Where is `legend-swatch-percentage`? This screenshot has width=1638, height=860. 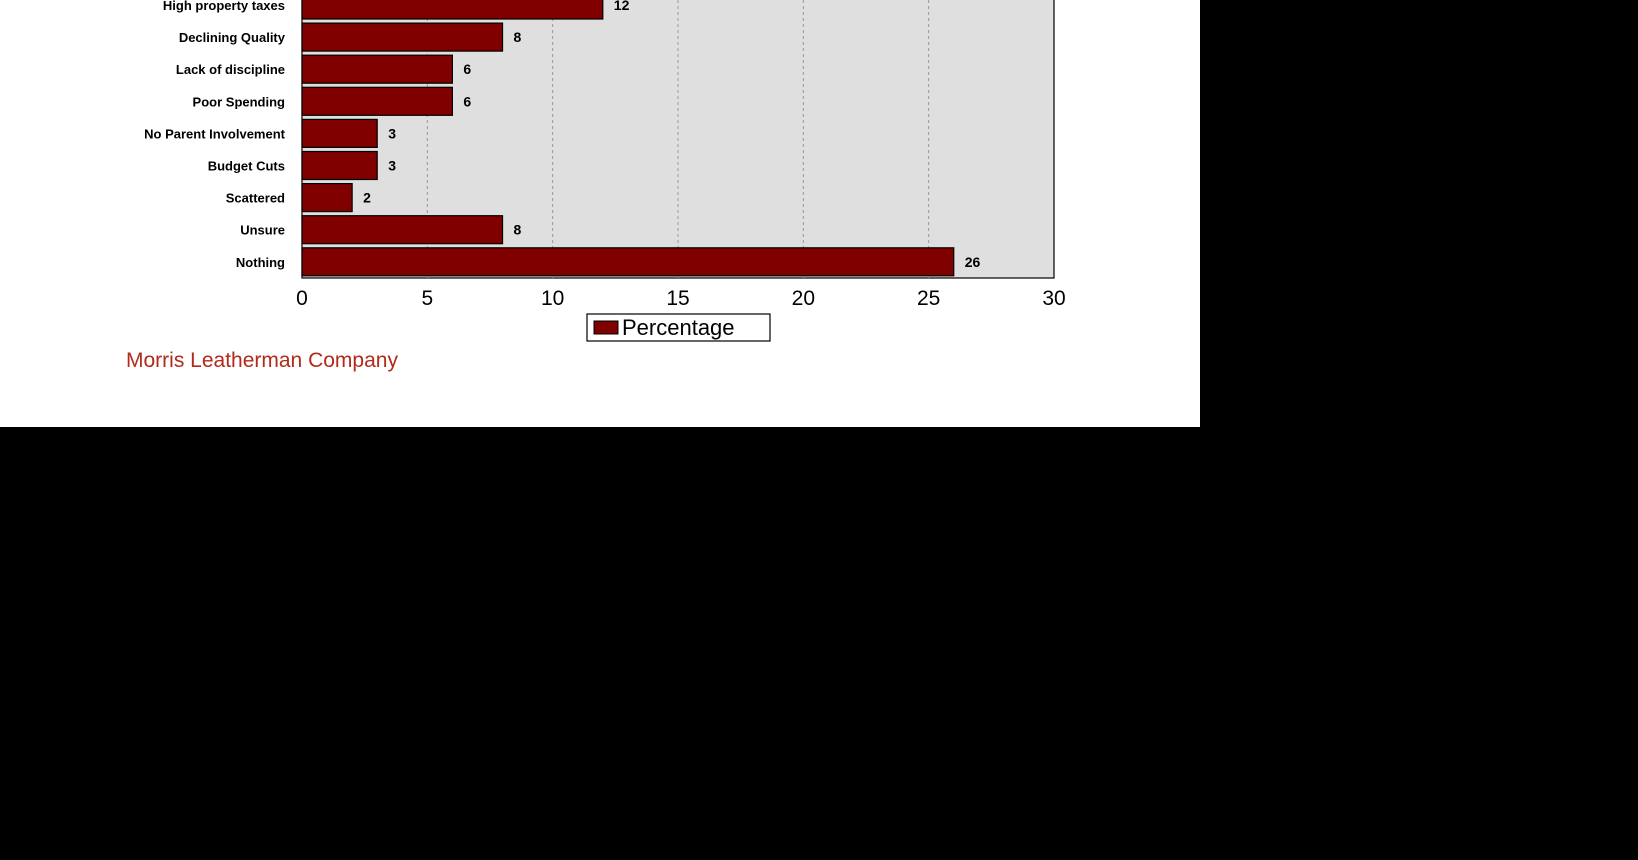 legend-swatch-percentage is located at coordinates (606, 327).